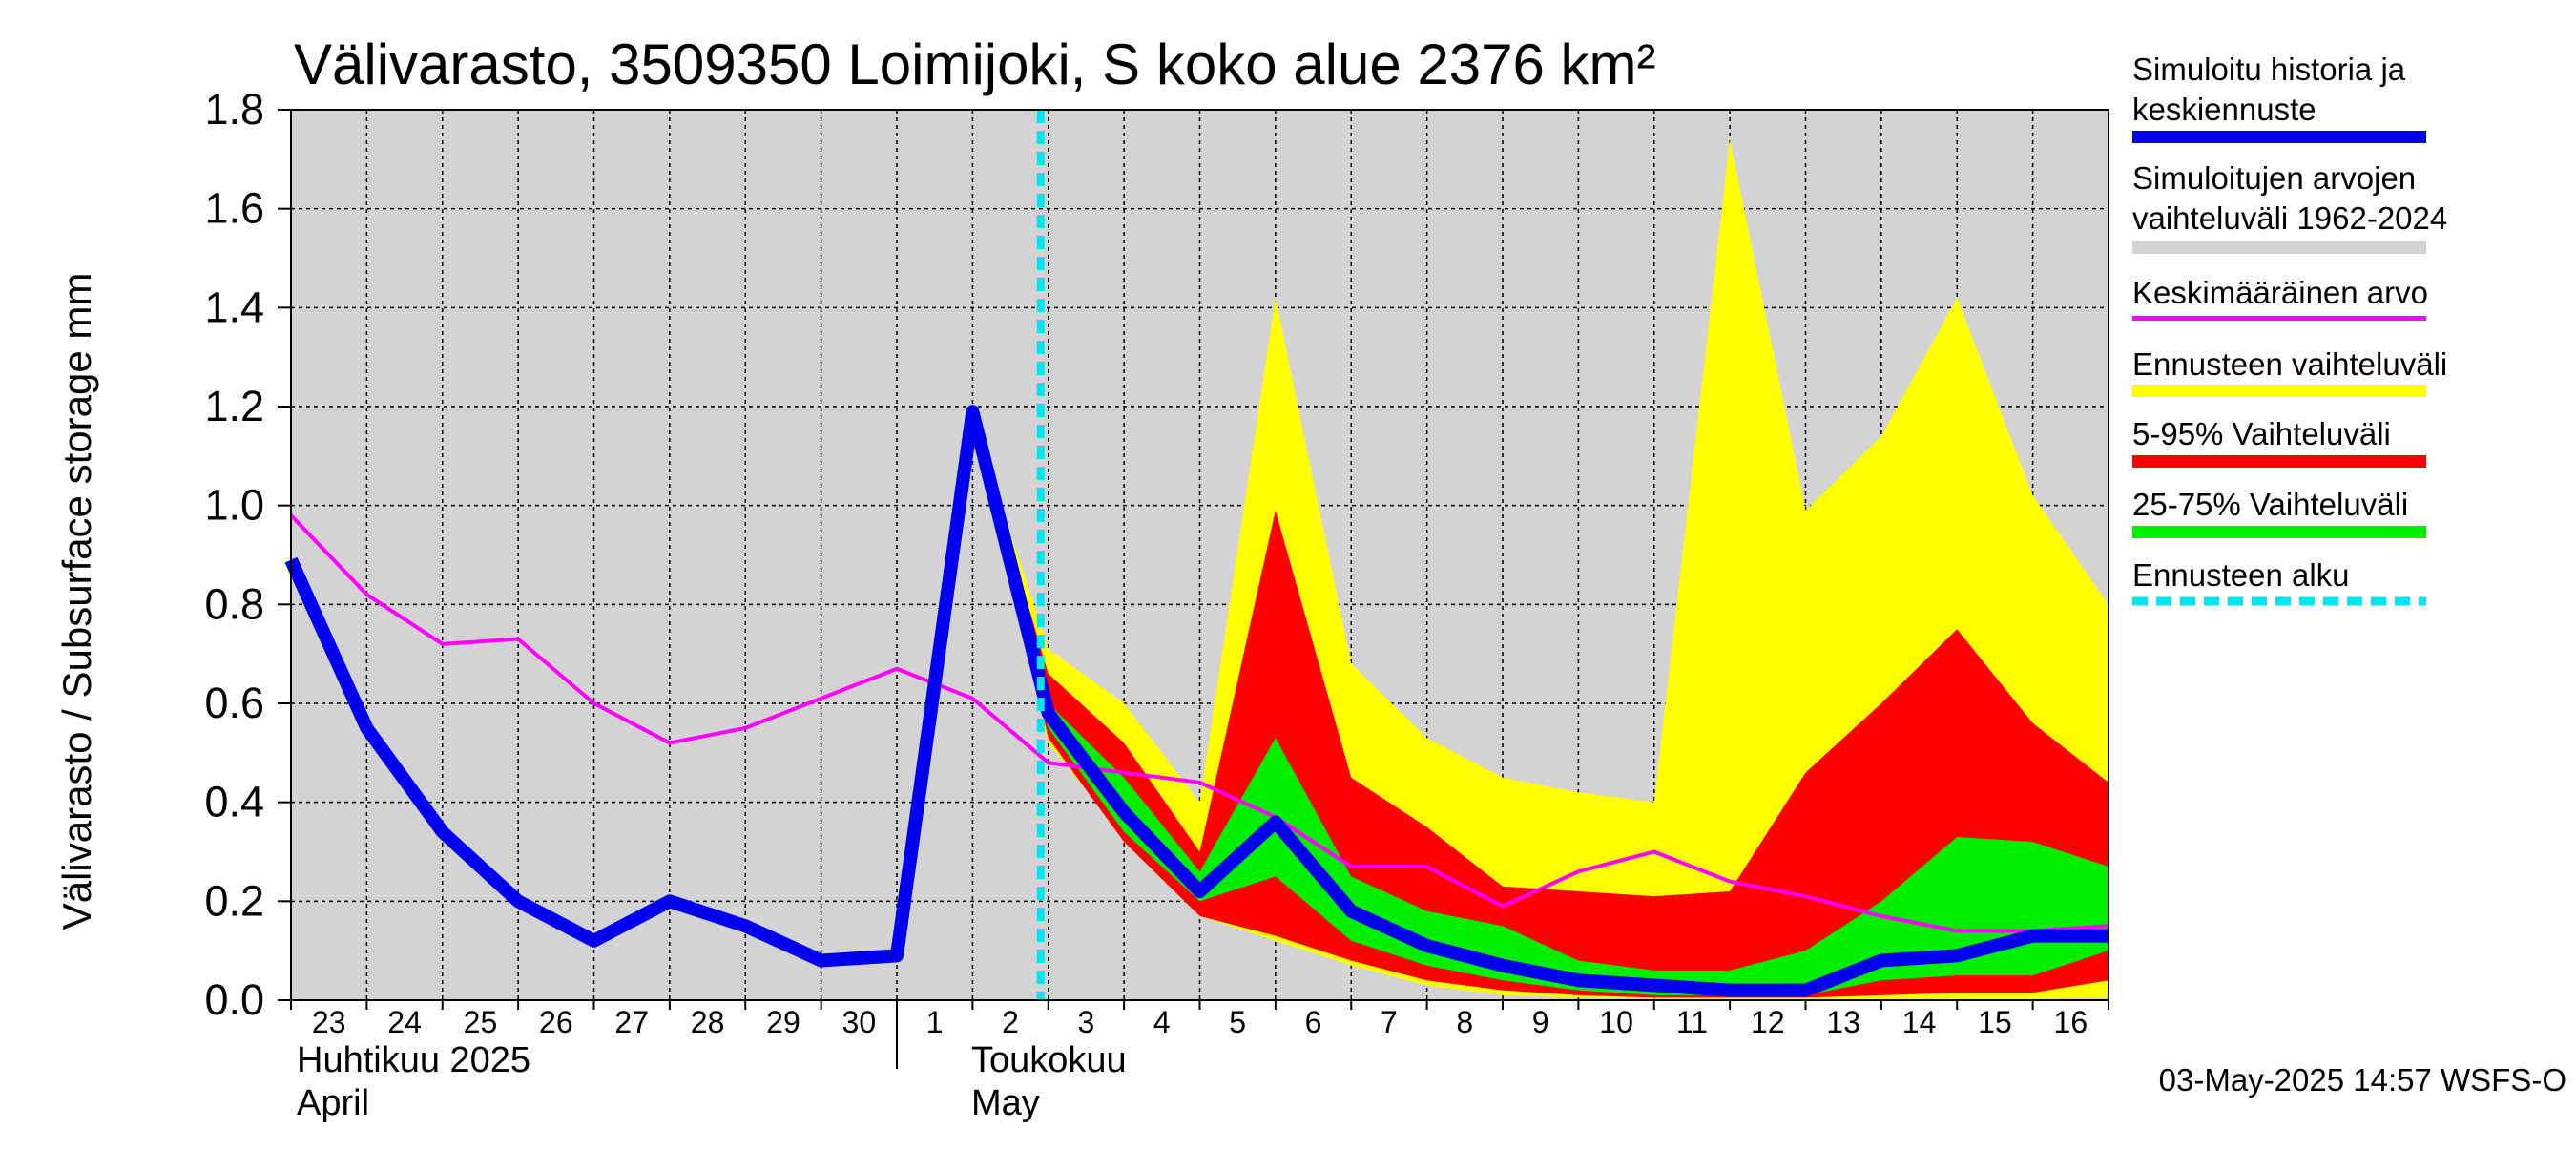  I want to click on y-tick-label: 0.2, so click(234, 900).